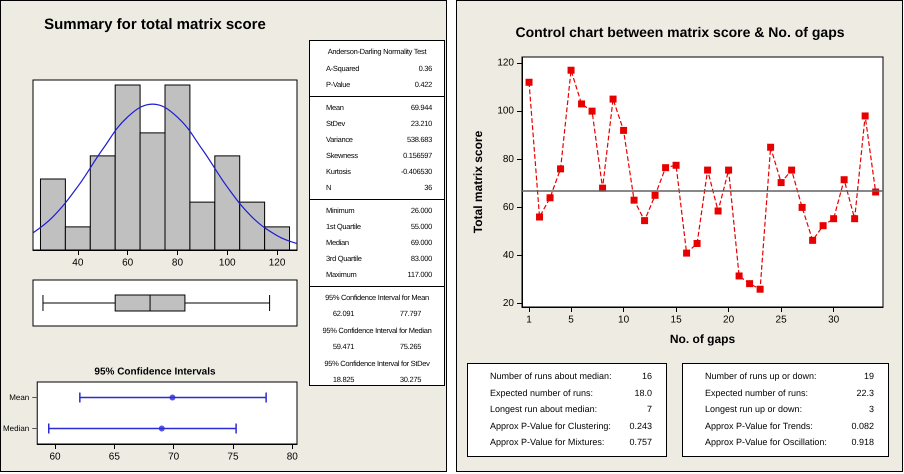 Image resolution: width=904 pixels, height=474 pixels. I want to click on y-axis-title: Total matrix score, so click(478, 182).